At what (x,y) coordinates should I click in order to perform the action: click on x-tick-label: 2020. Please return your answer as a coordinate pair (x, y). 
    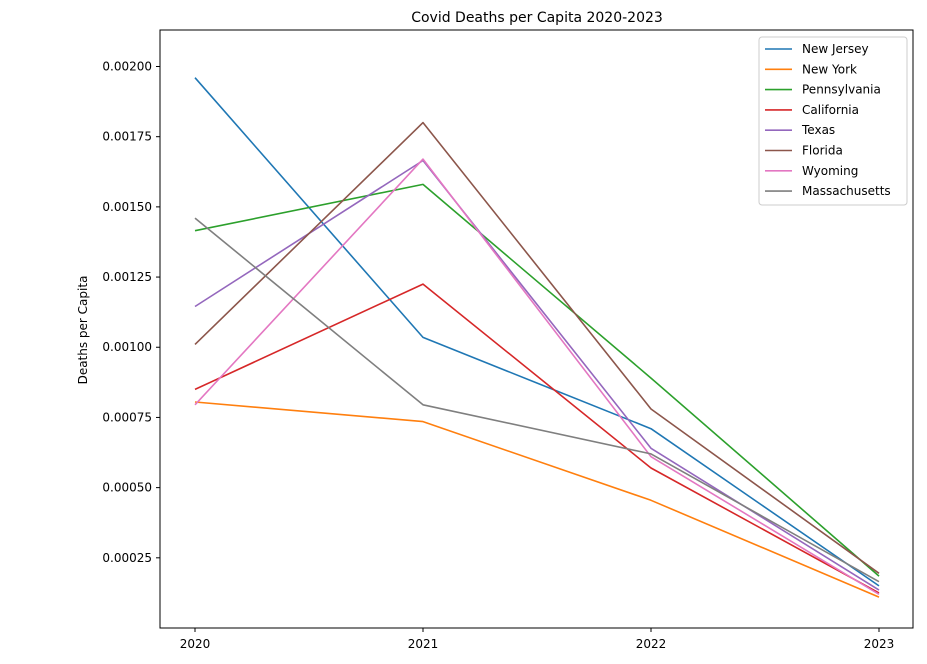
    Looking at the image, I should click on (195, 644).